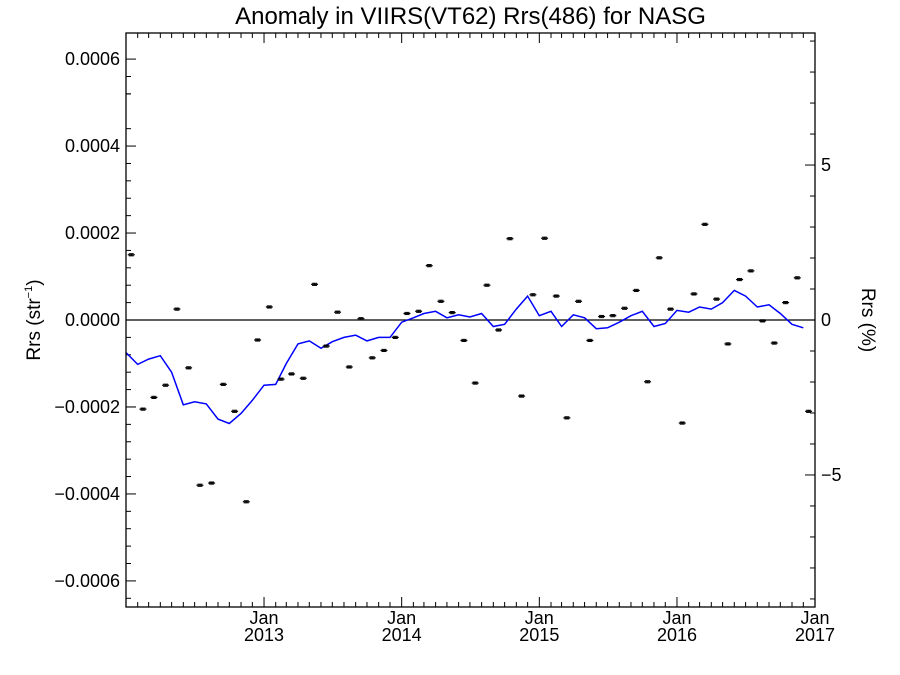 The height and width of the screenshot is (675, 900). Describe the element at coordinates (470, 16) in the screenshot. I see `chart-title: Anomaly in VIIRS(VT62) Rrs(486) for NASG` at that location.